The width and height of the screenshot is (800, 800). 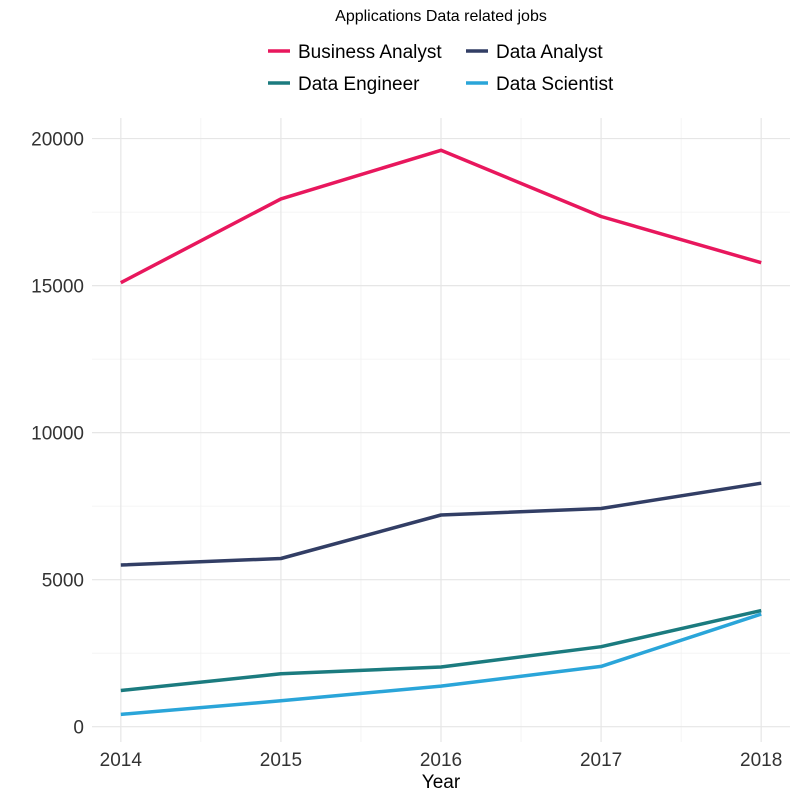 I want to click on series-line-data-analyst, so click(x=441, y=524).